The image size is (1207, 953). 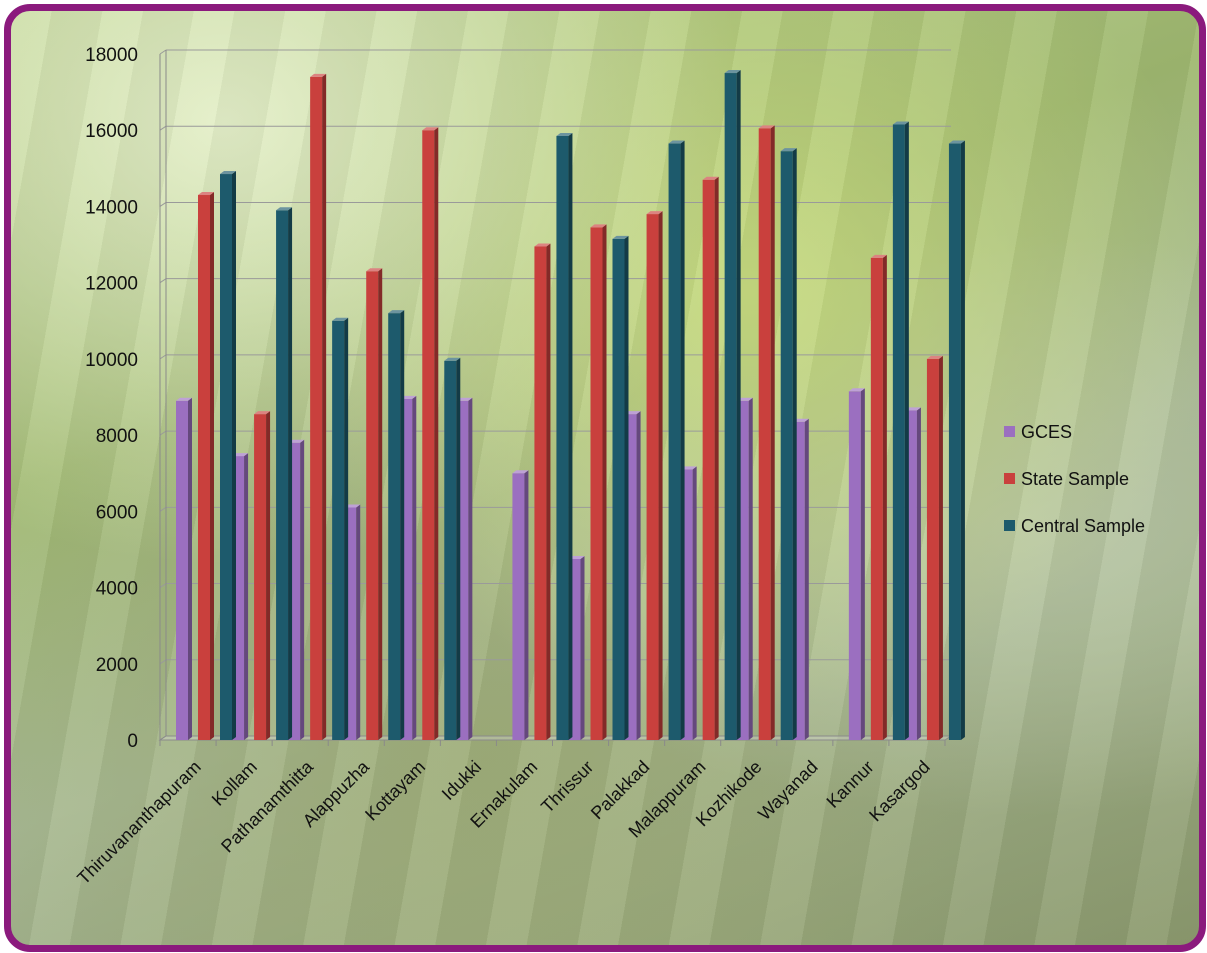 I want to click on y-tick-label: 16000, so click(x=111, y=131).